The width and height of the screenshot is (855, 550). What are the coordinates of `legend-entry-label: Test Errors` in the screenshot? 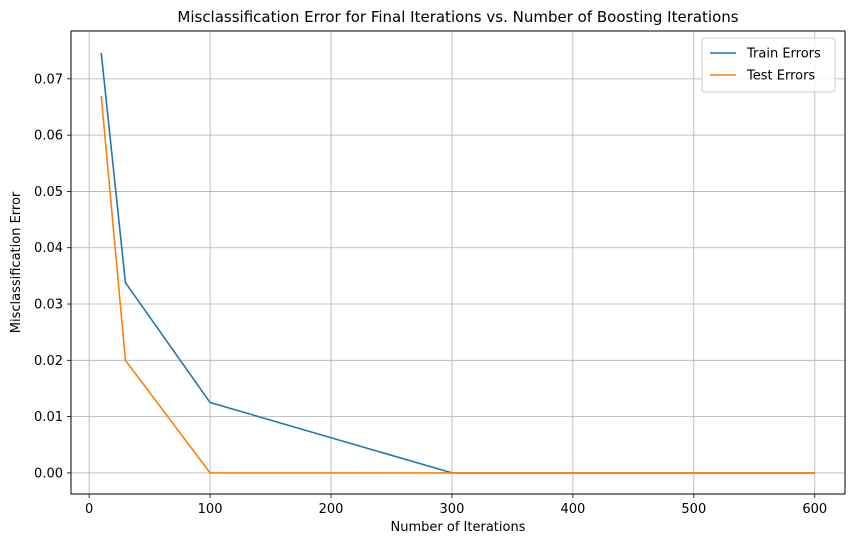 It's located at (780, 76).